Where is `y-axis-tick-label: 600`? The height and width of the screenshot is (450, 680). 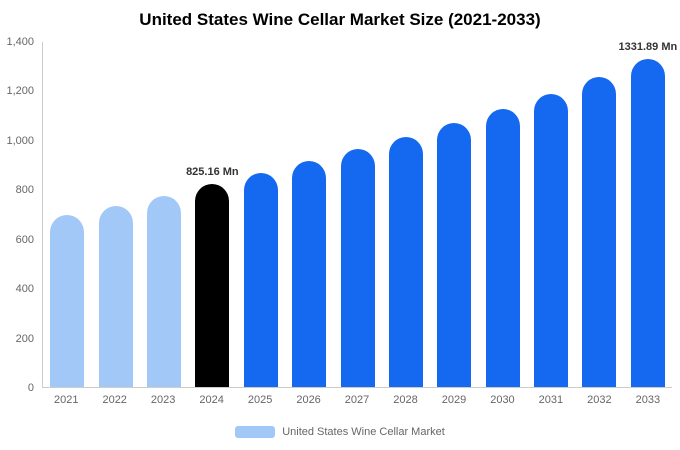 y-axis-tick-label: 600 is located at coordinates (24, 239).